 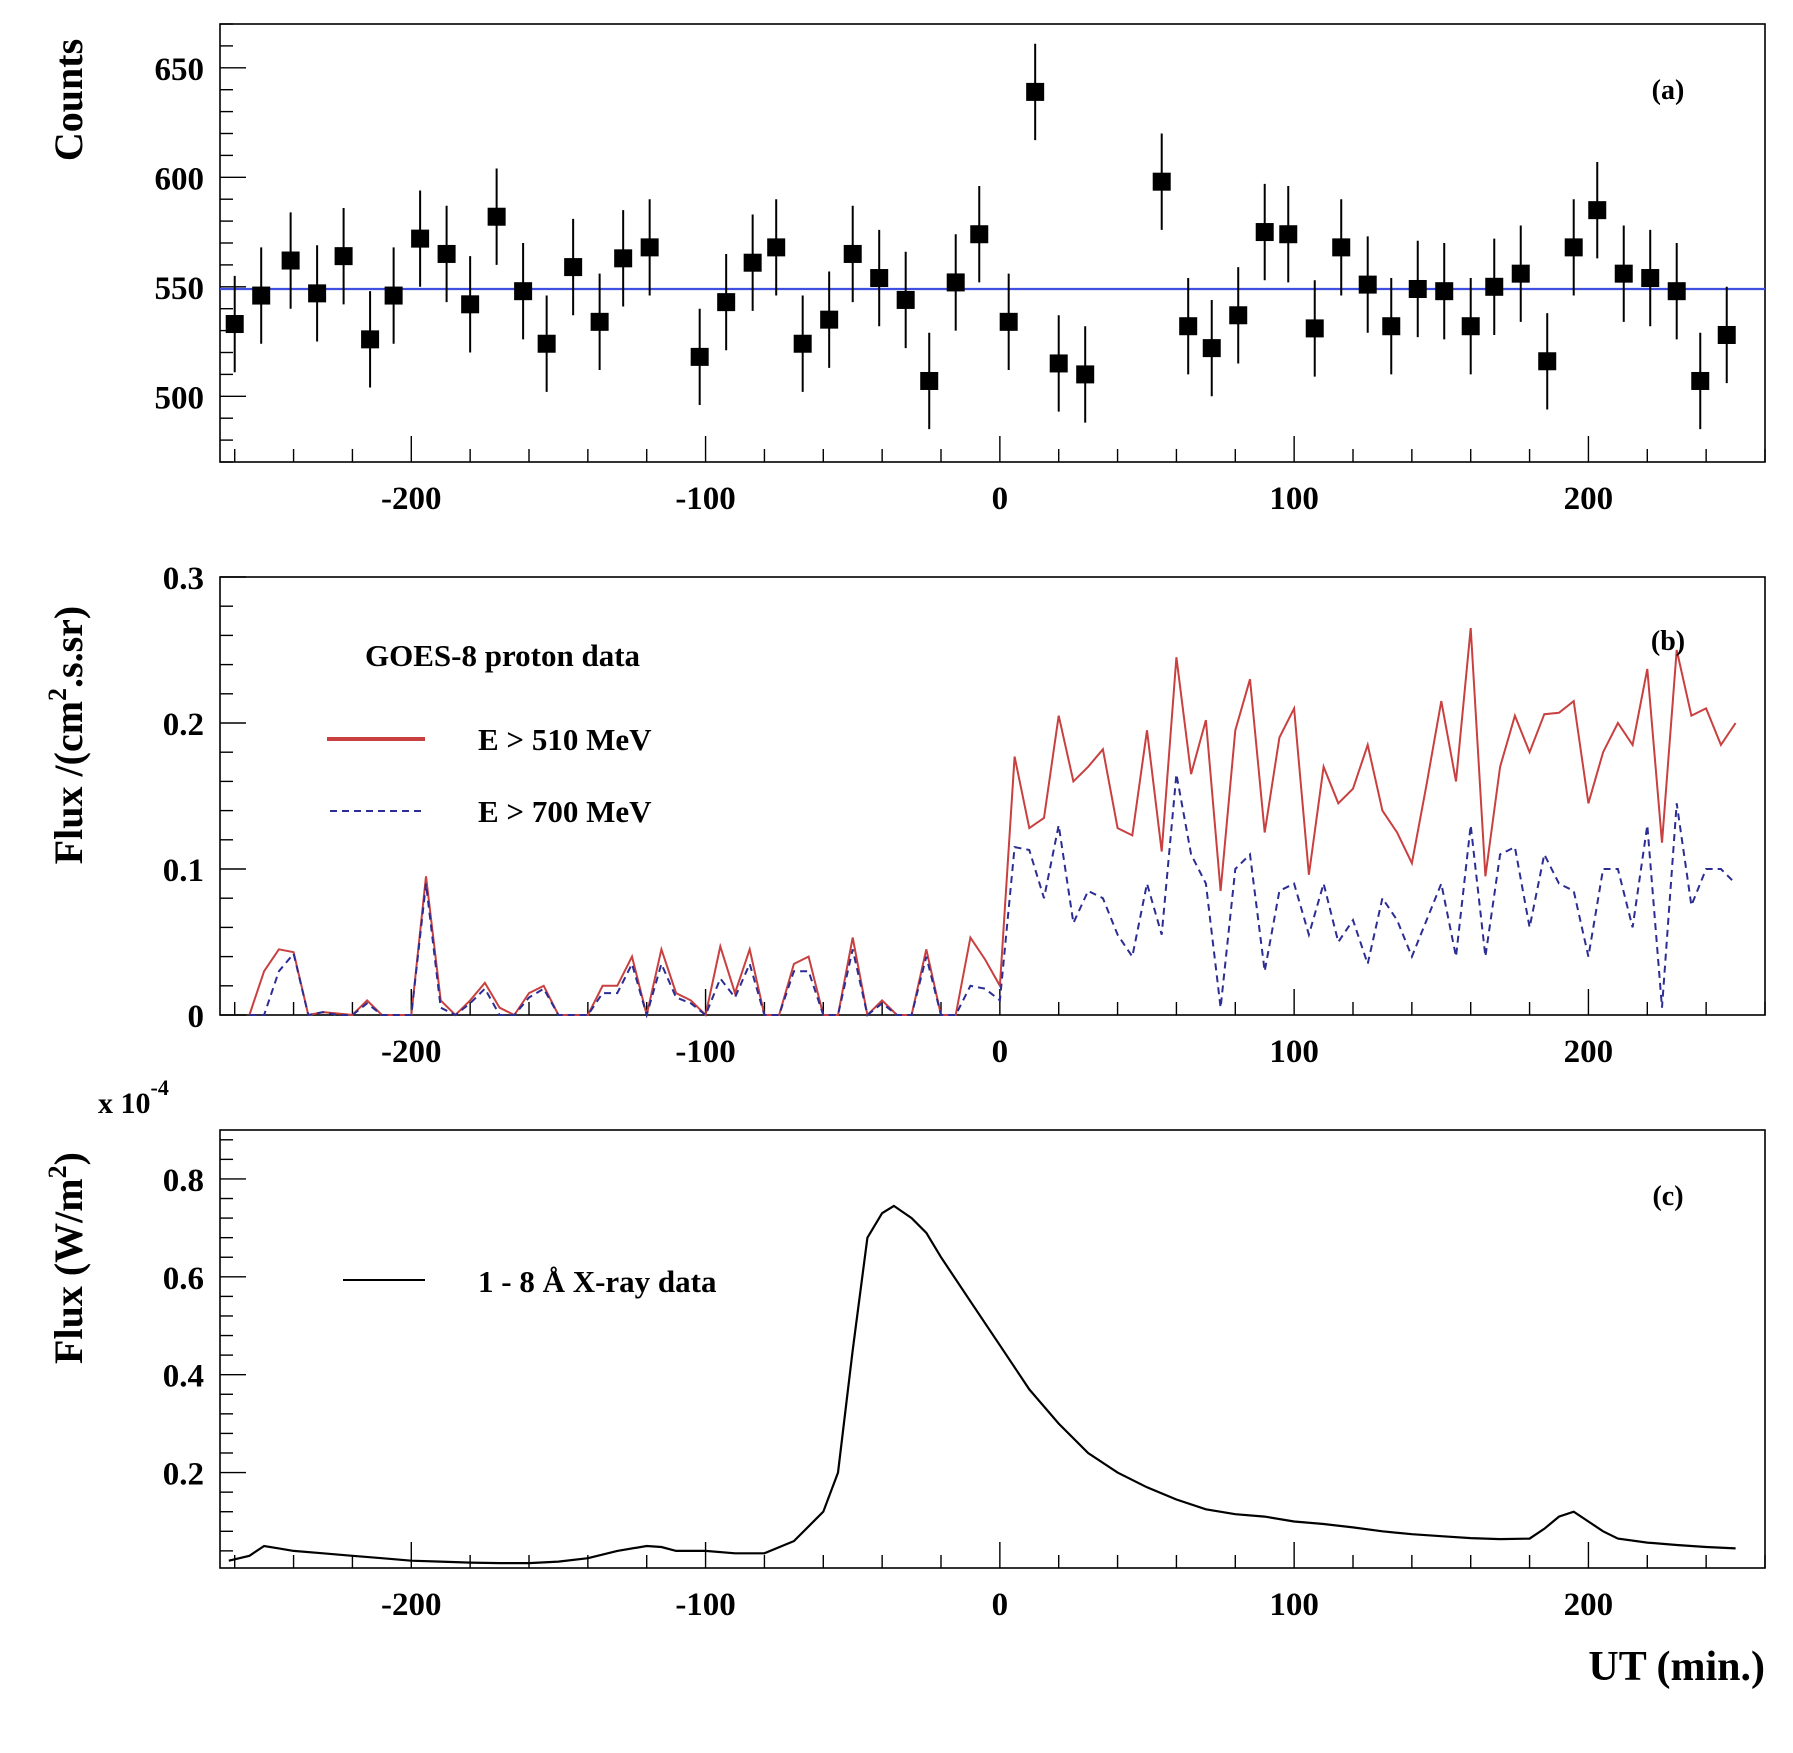 What do you see at coordinates (411, 499) in the screenshot?
I see `a-x-tick-label: -200` at bounding box center [411, 499].